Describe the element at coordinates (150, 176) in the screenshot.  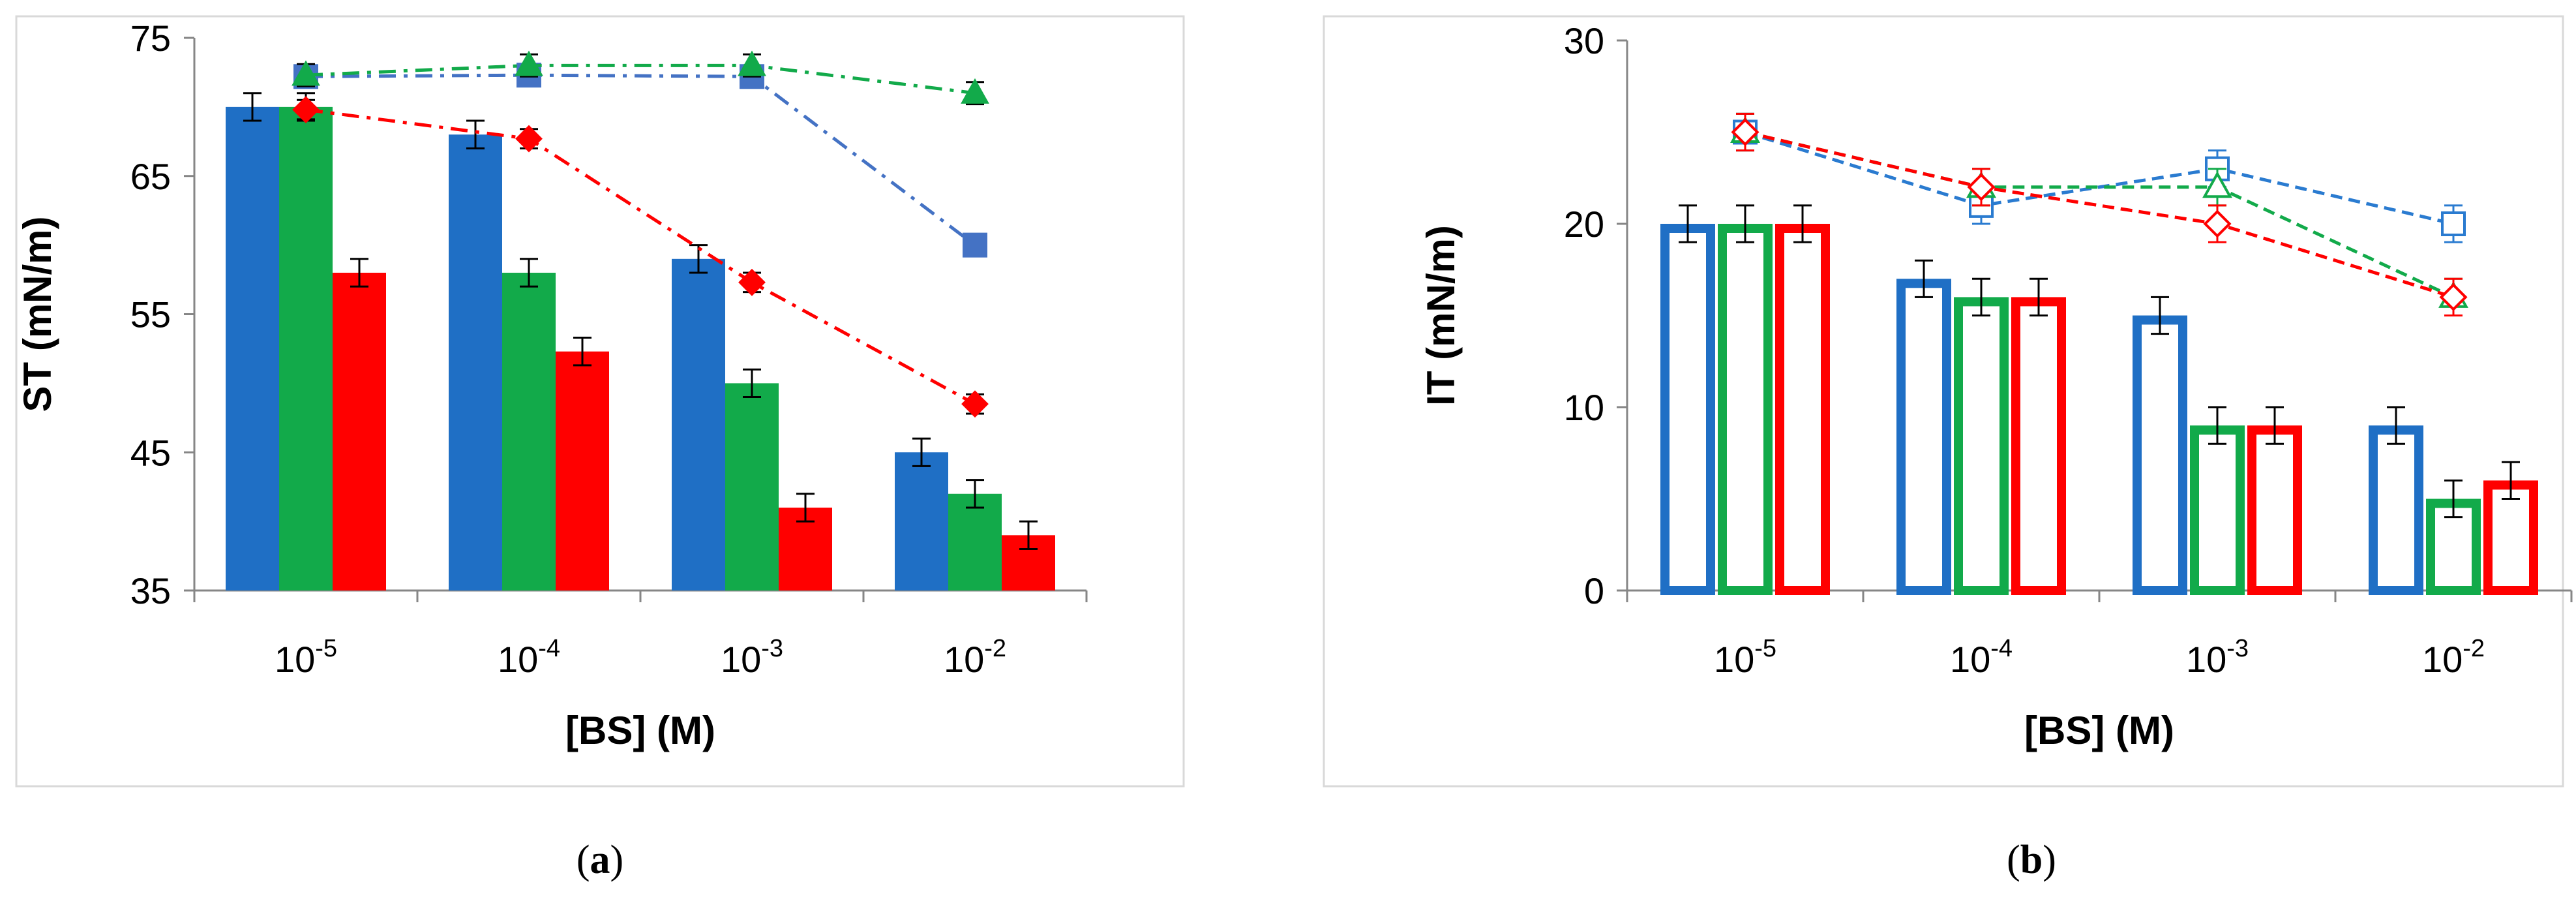
I see `y-tick-label: 65` at that location.